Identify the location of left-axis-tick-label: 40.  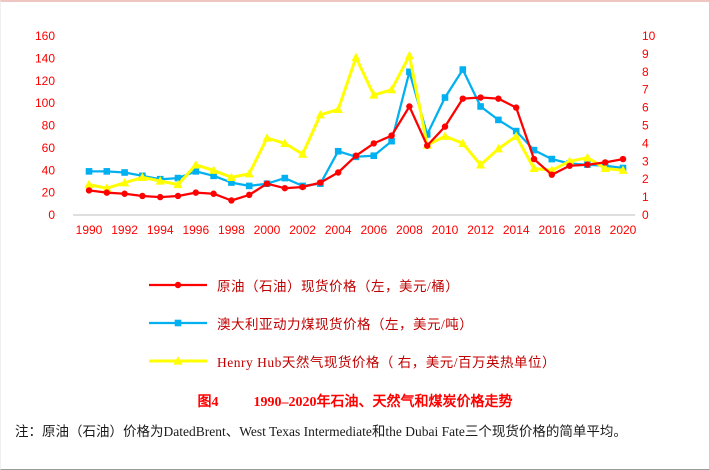
(49, 170).